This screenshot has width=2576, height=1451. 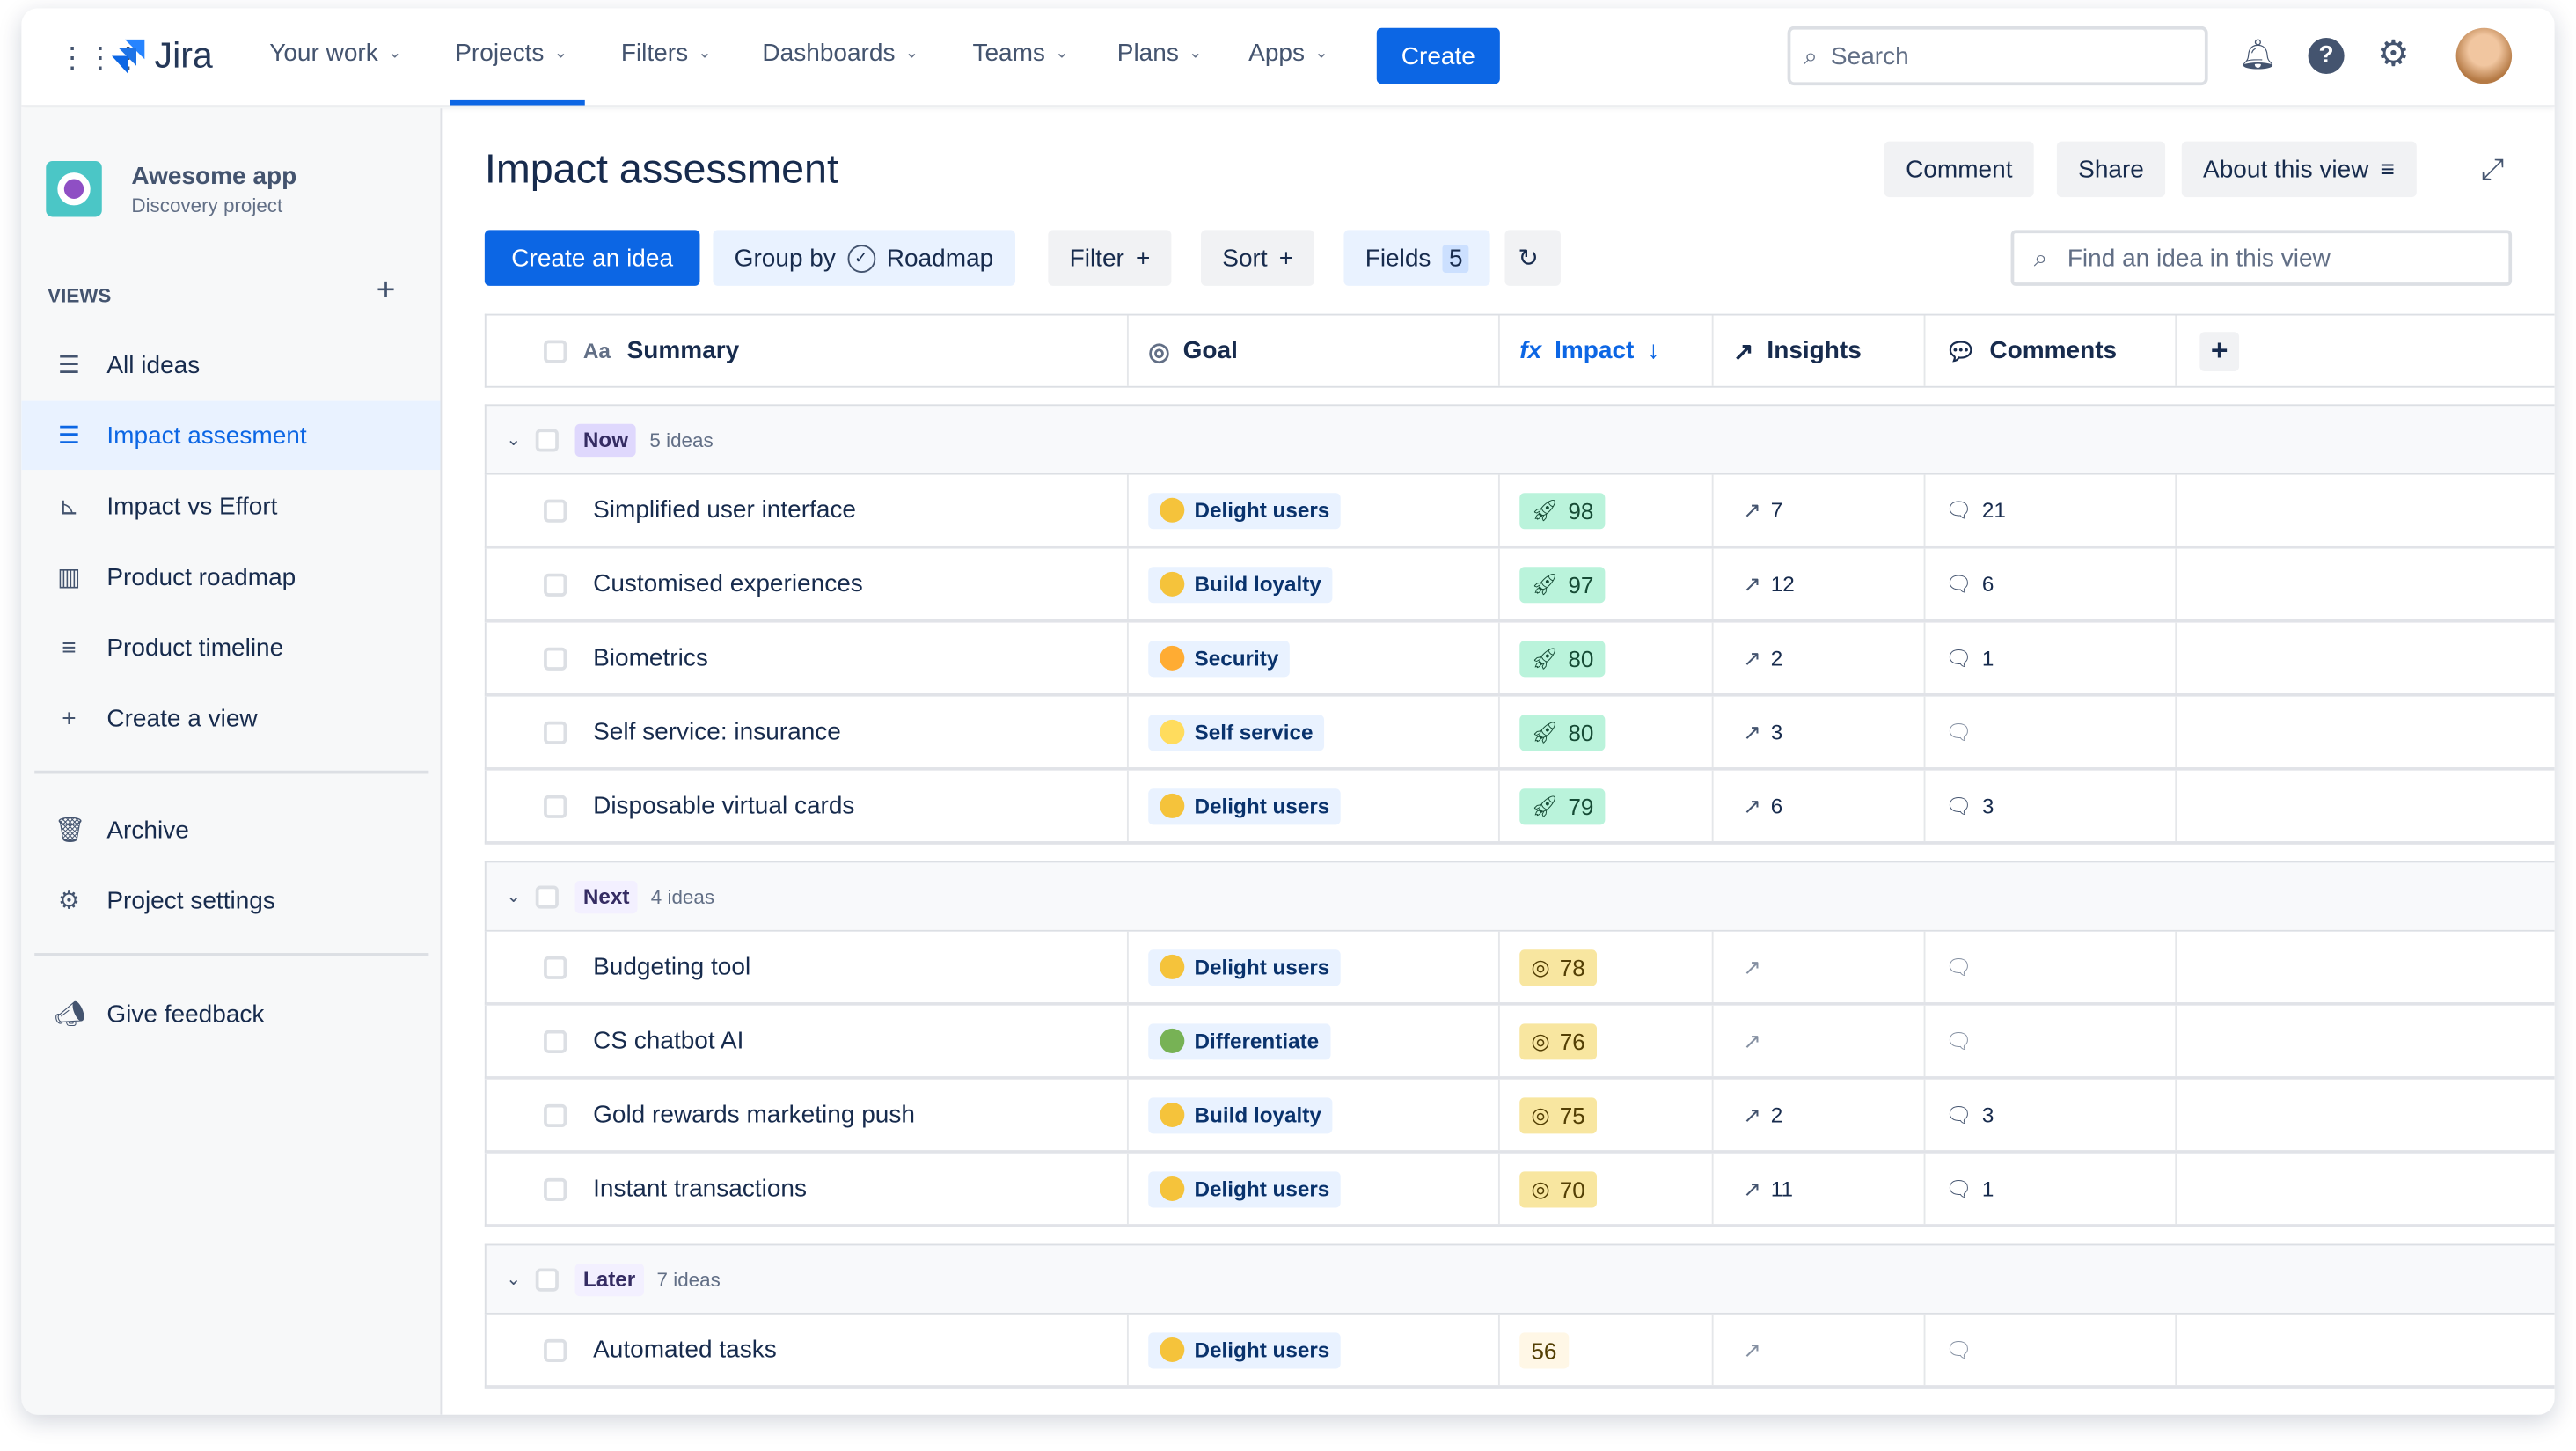 I want to click on notifications-icon: 🔔︎, so click(x=2258, y=54).